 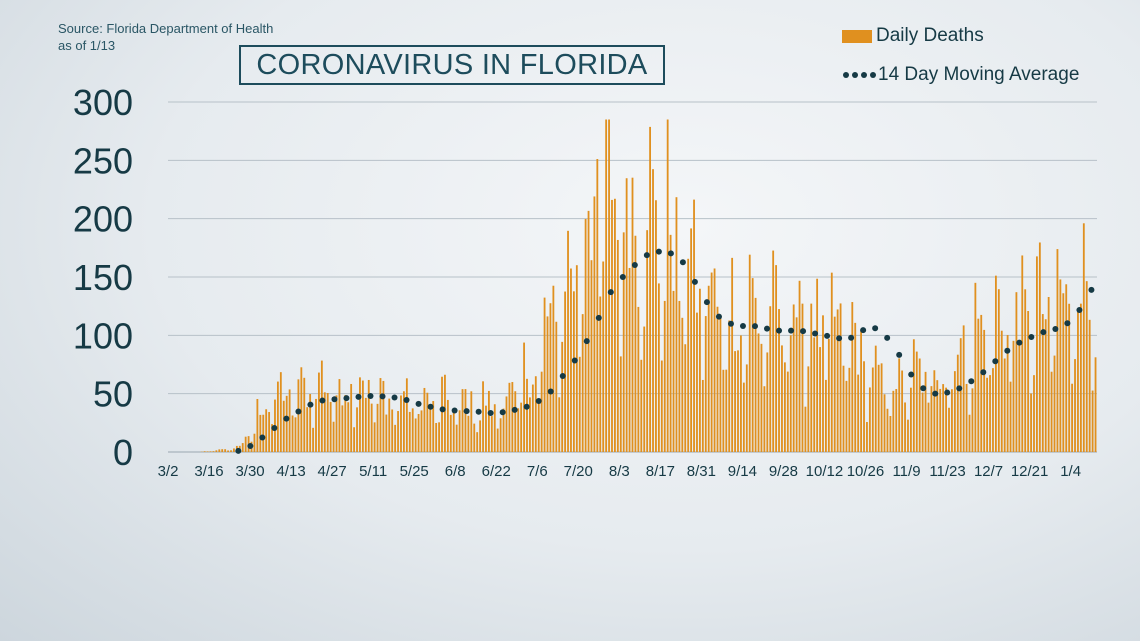 I want to click on x-tick-label: 12/21, so click(x=1030, y=471).